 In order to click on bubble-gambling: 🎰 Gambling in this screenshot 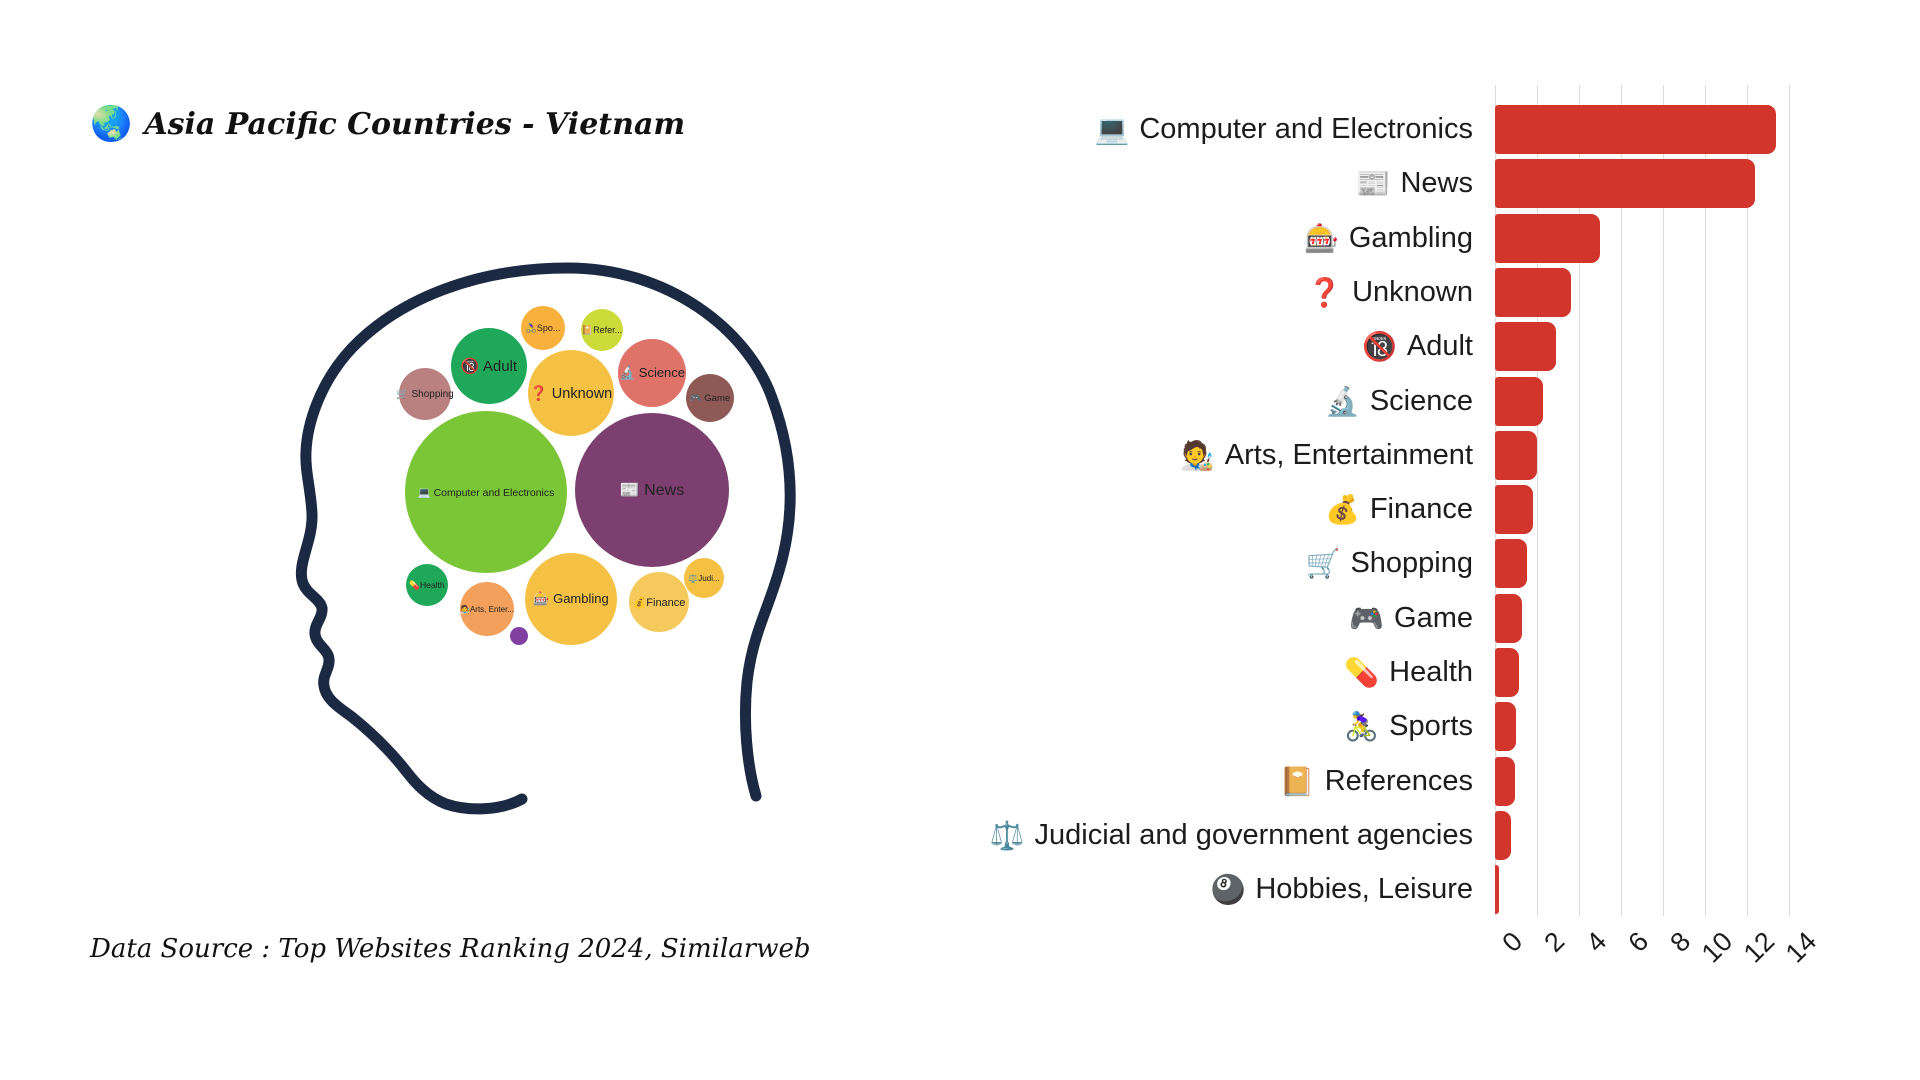, I will do `click(571, 599)`.